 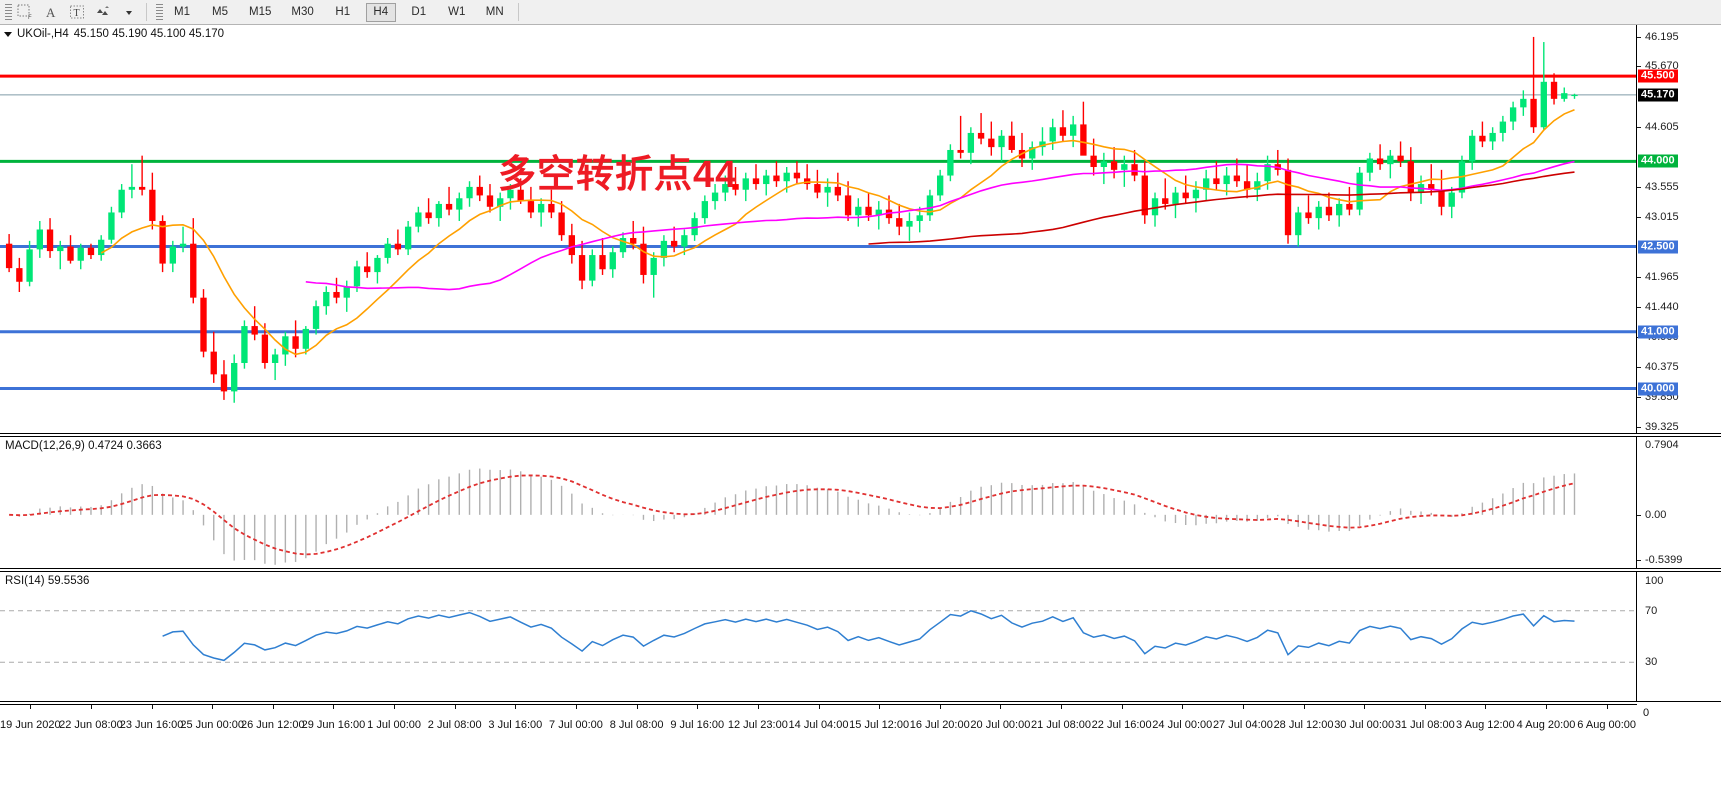 I want to click on price-tag-level-line: 41.000, so click(x=1658, y=332).